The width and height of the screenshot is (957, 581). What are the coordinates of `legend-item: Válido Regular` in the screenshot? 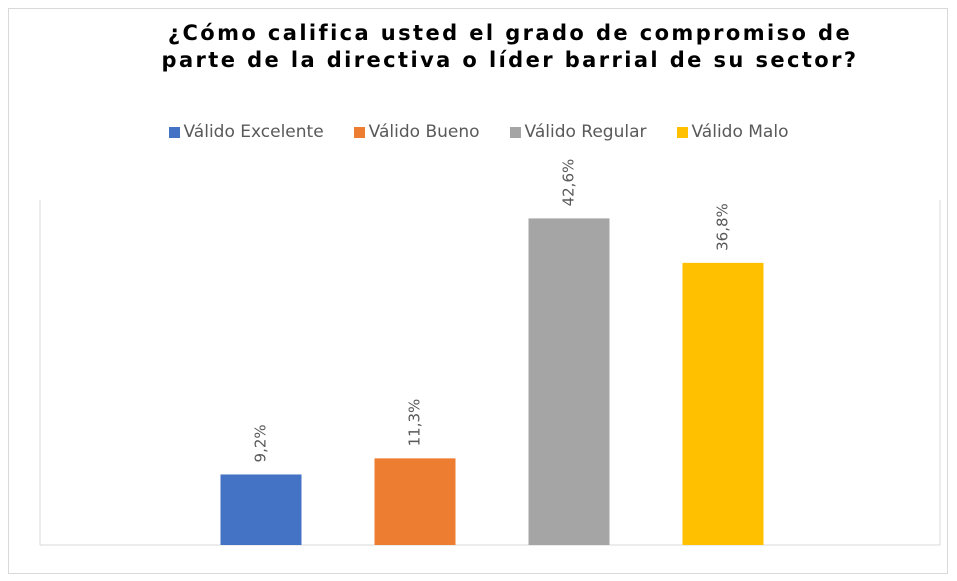 It's located at (578, 132).